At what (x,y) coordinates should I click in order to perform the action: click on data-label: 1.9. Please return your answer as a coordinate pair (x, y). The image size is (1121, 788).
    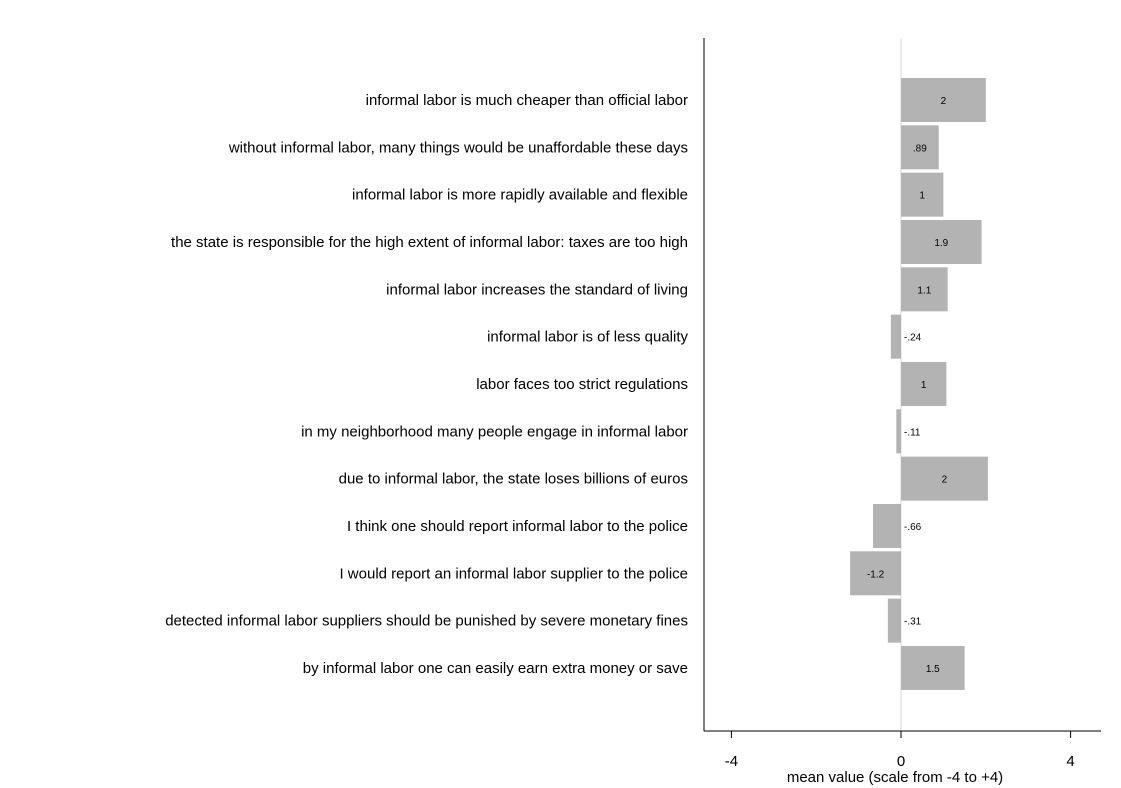
    Looking at the image, I should click on (941, 243).